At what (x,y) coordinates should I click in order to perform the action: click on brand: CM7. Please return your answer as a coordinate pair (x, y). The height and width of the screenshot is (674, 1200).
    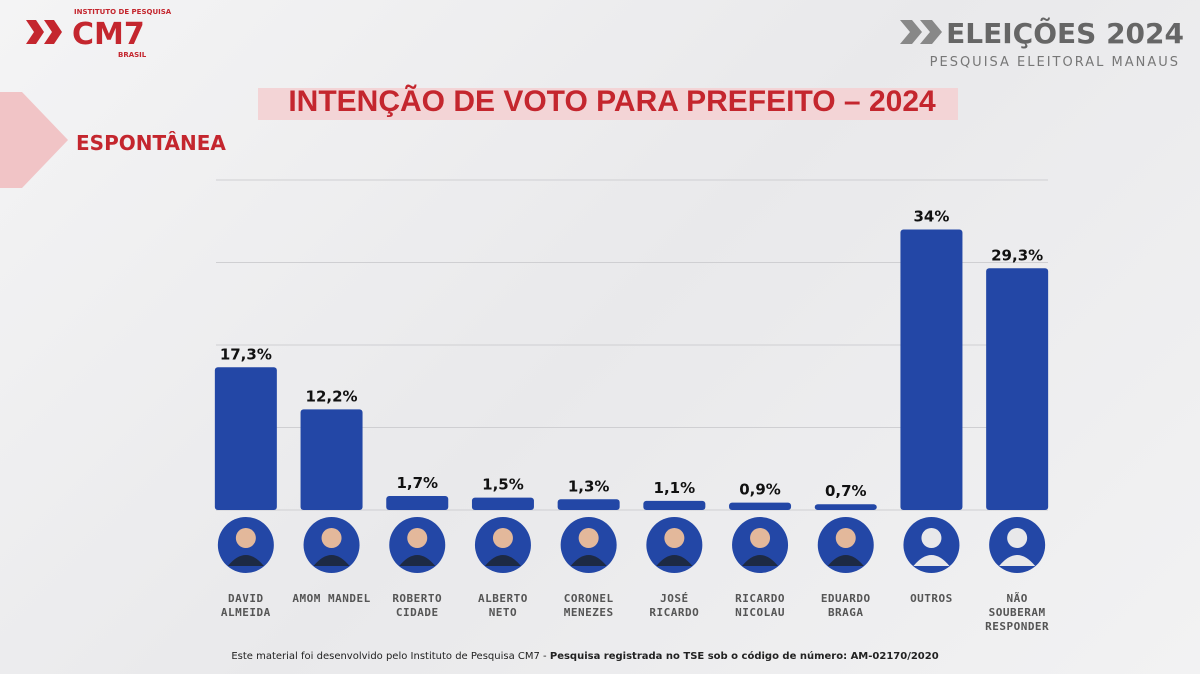
    Looking at the image, I should click on (108, 34).